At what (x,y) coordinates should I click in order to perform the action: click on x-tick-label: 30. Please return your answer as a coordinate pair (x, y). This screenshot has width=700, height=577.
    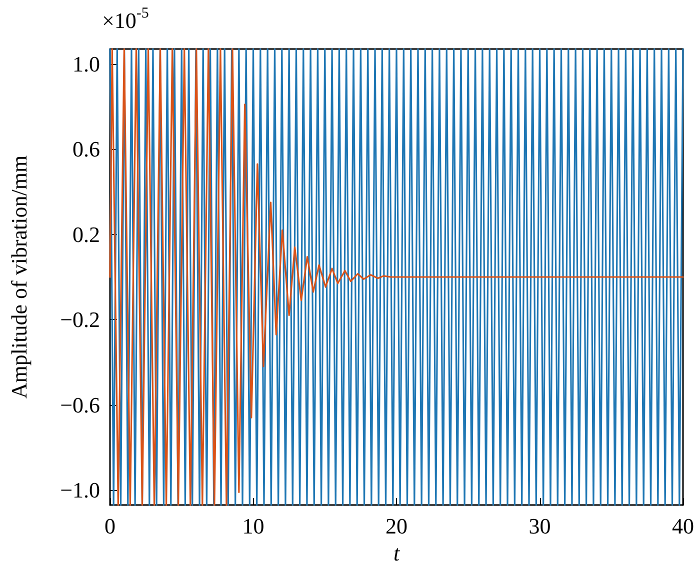
    Looking at the image, I should click on (539, 526).